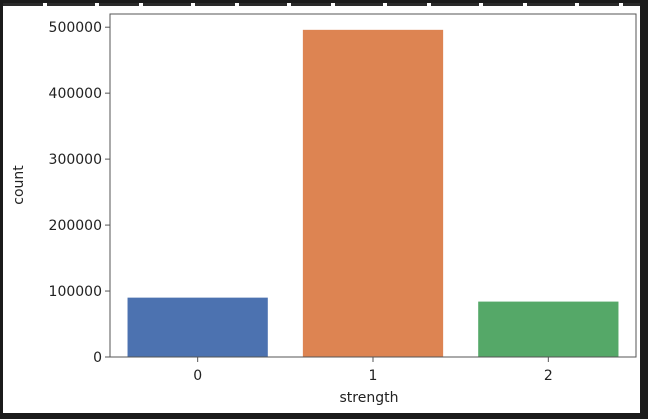  I want to click on y-tick-label: 0, so click(97, 358).